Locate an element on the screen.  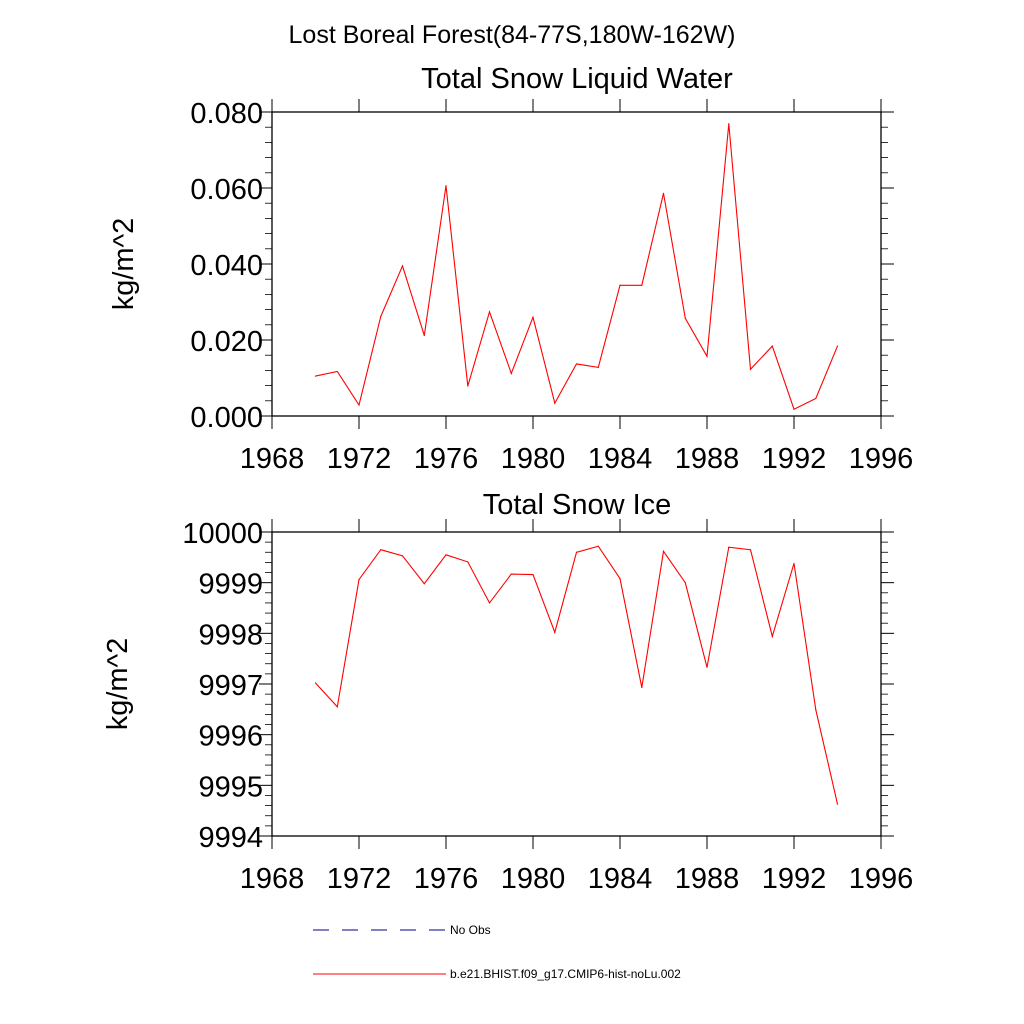
y-tick-label: 10000 is located at coordinates (222, 534).